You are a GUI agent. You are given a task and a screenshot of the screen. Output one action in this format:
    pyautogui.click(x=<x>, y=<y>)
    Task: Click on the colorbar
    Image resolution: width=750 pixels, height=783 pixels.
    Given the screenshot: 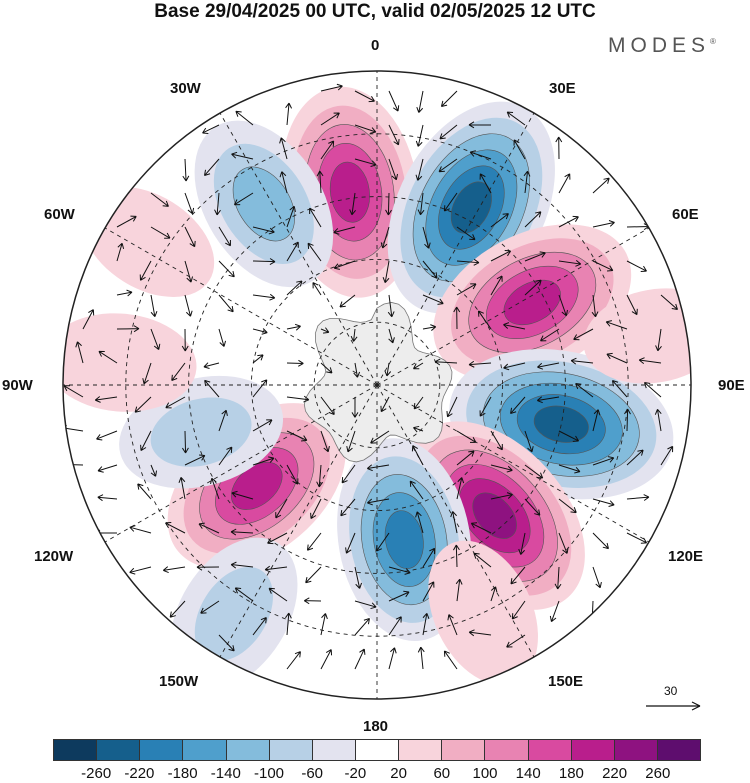 What is the action you would take?
    pyautogui.click(x=377, y=750)
    